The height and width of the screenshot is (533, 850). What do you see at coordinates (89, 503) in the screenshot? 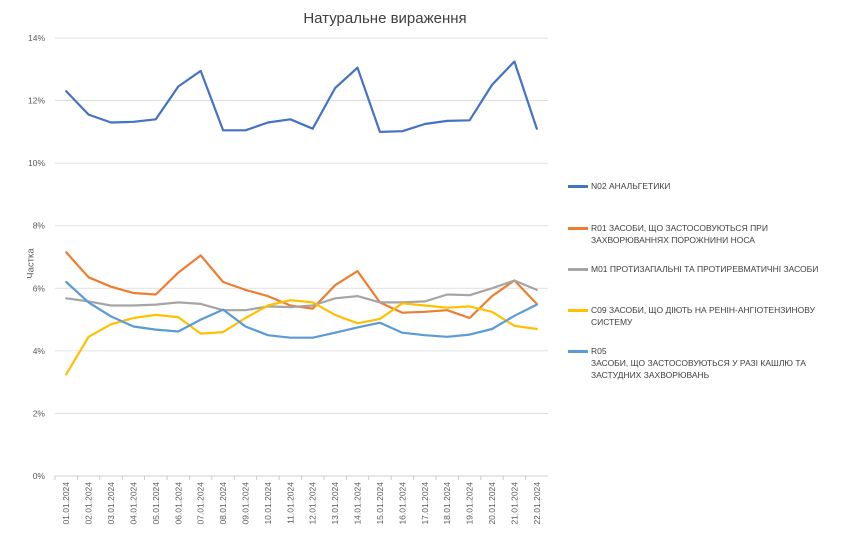
I see `x-tick-label: 02.01.2024` at bounding box center [89, 503].